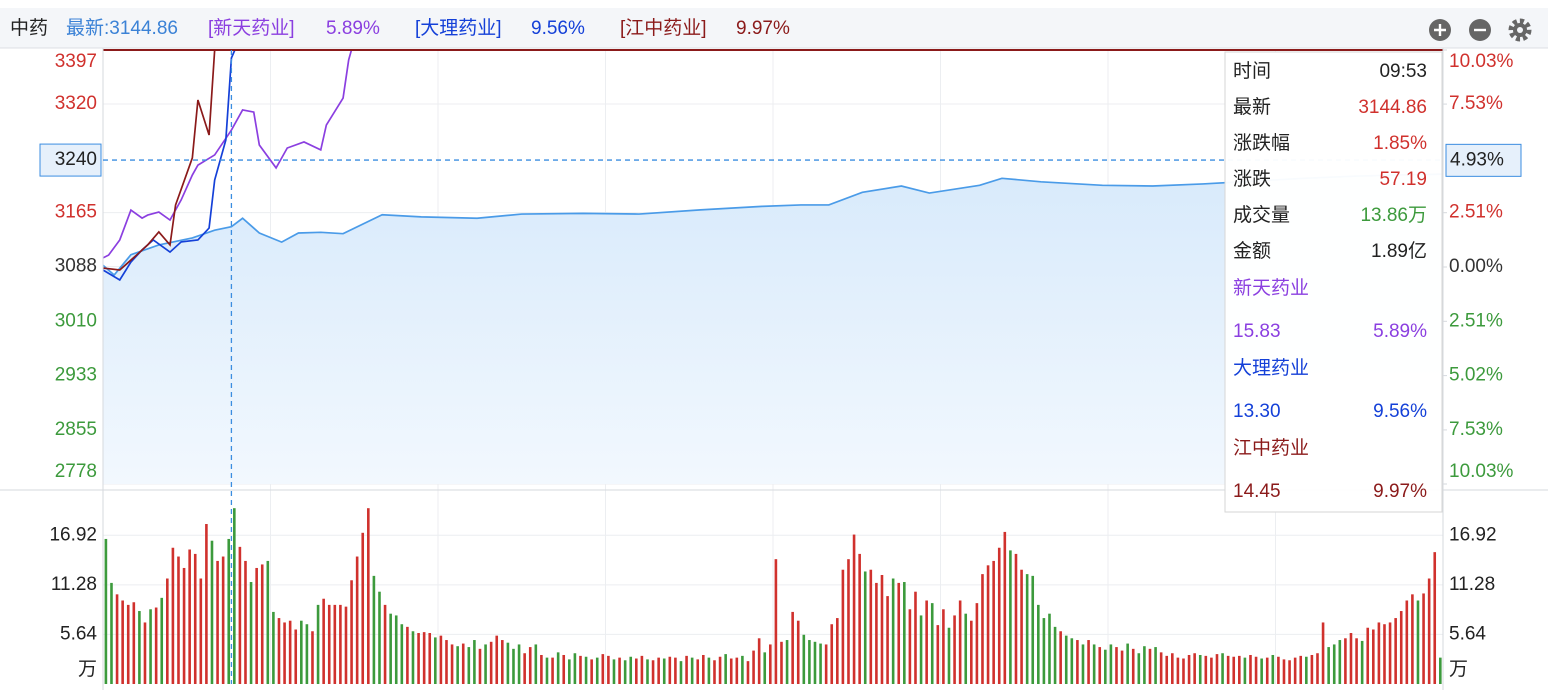 This screenshot has height=690, width=1548. Describe the element at coordinates (1257, 491) in the screenshot. I see `tooltip-stock-price: 14.45` at that location.